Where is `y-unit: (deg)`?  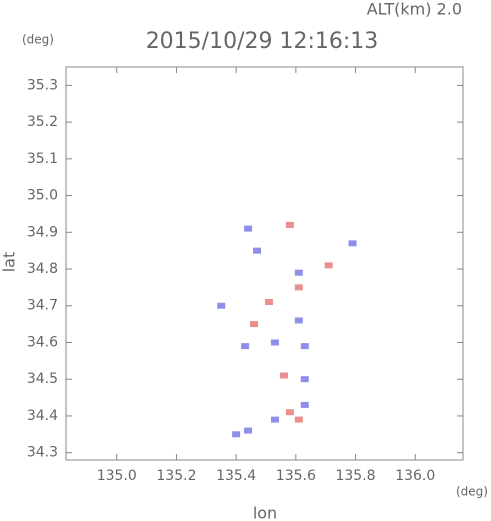
y-unit: (deg) is located at coordinates (38, 40).